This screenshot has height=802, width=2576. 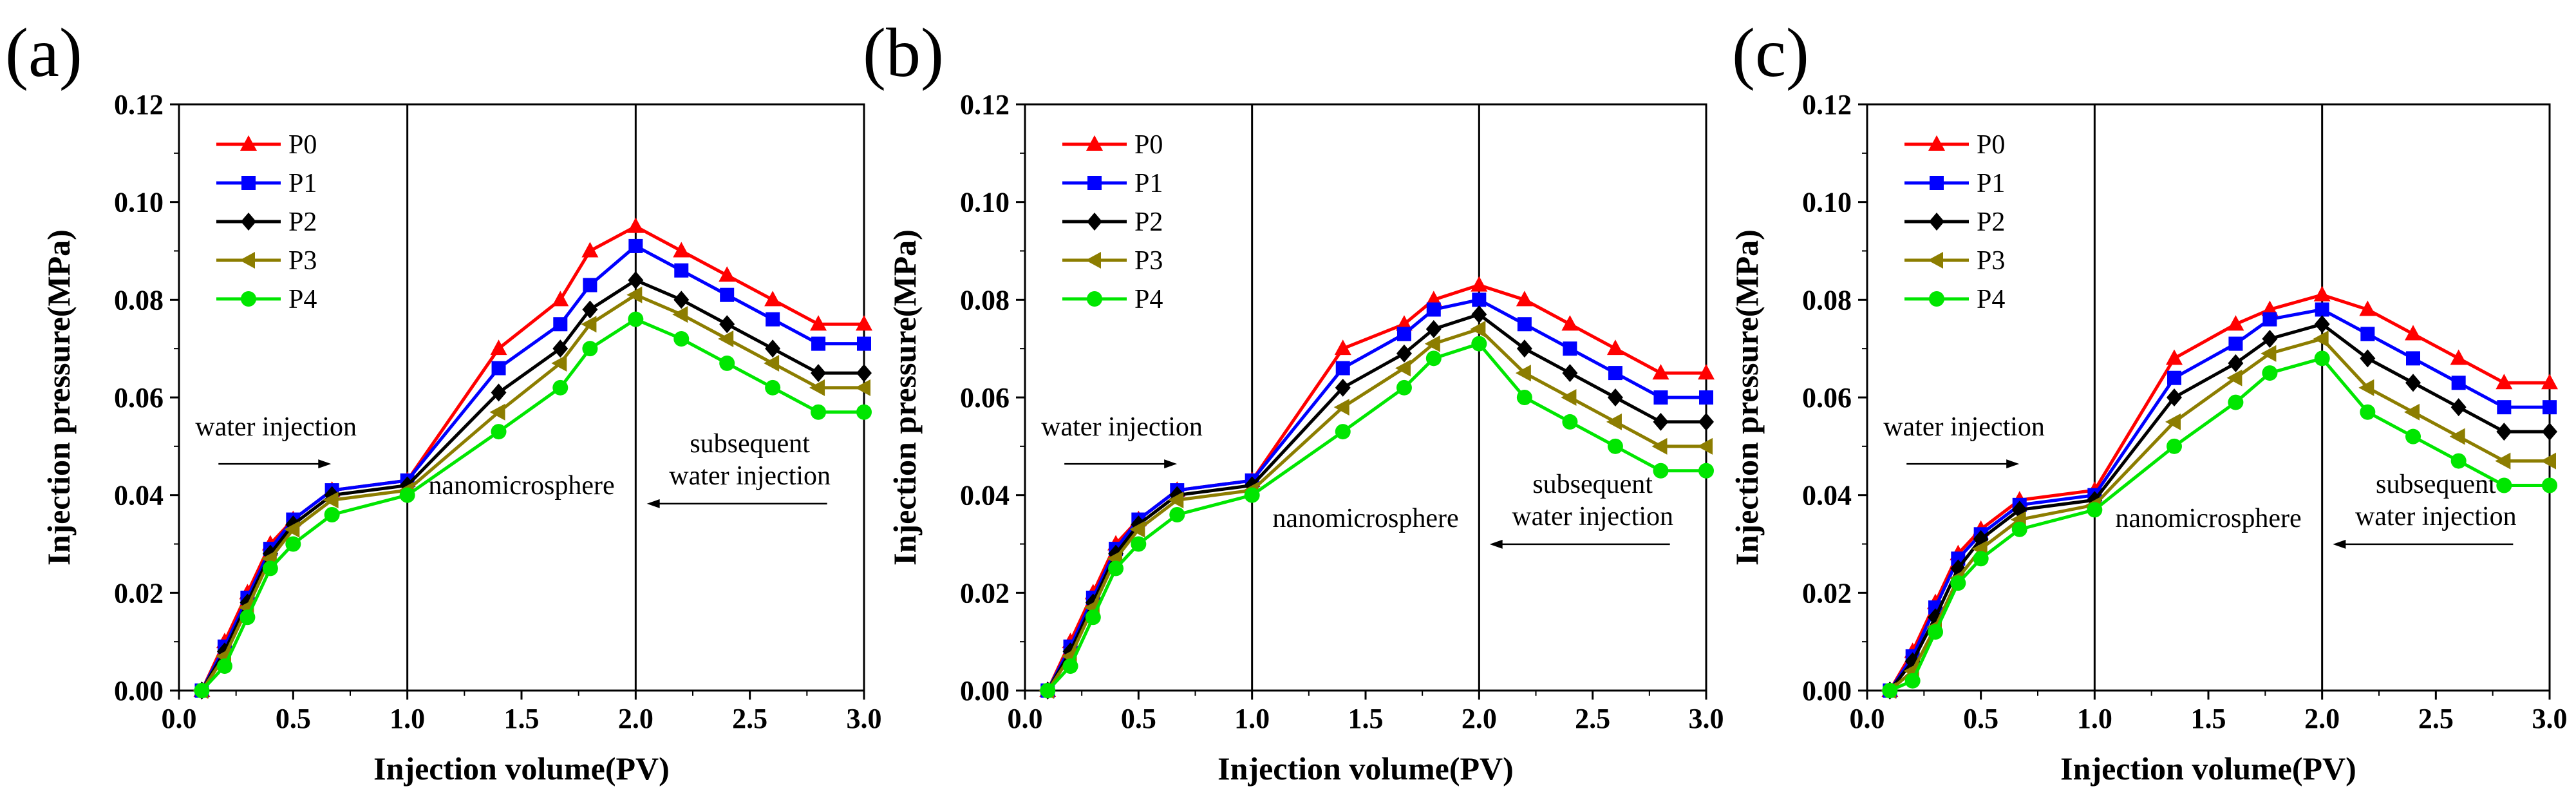 I want to click on y-tick-label: 0.12, so click(x=1827, y=104).